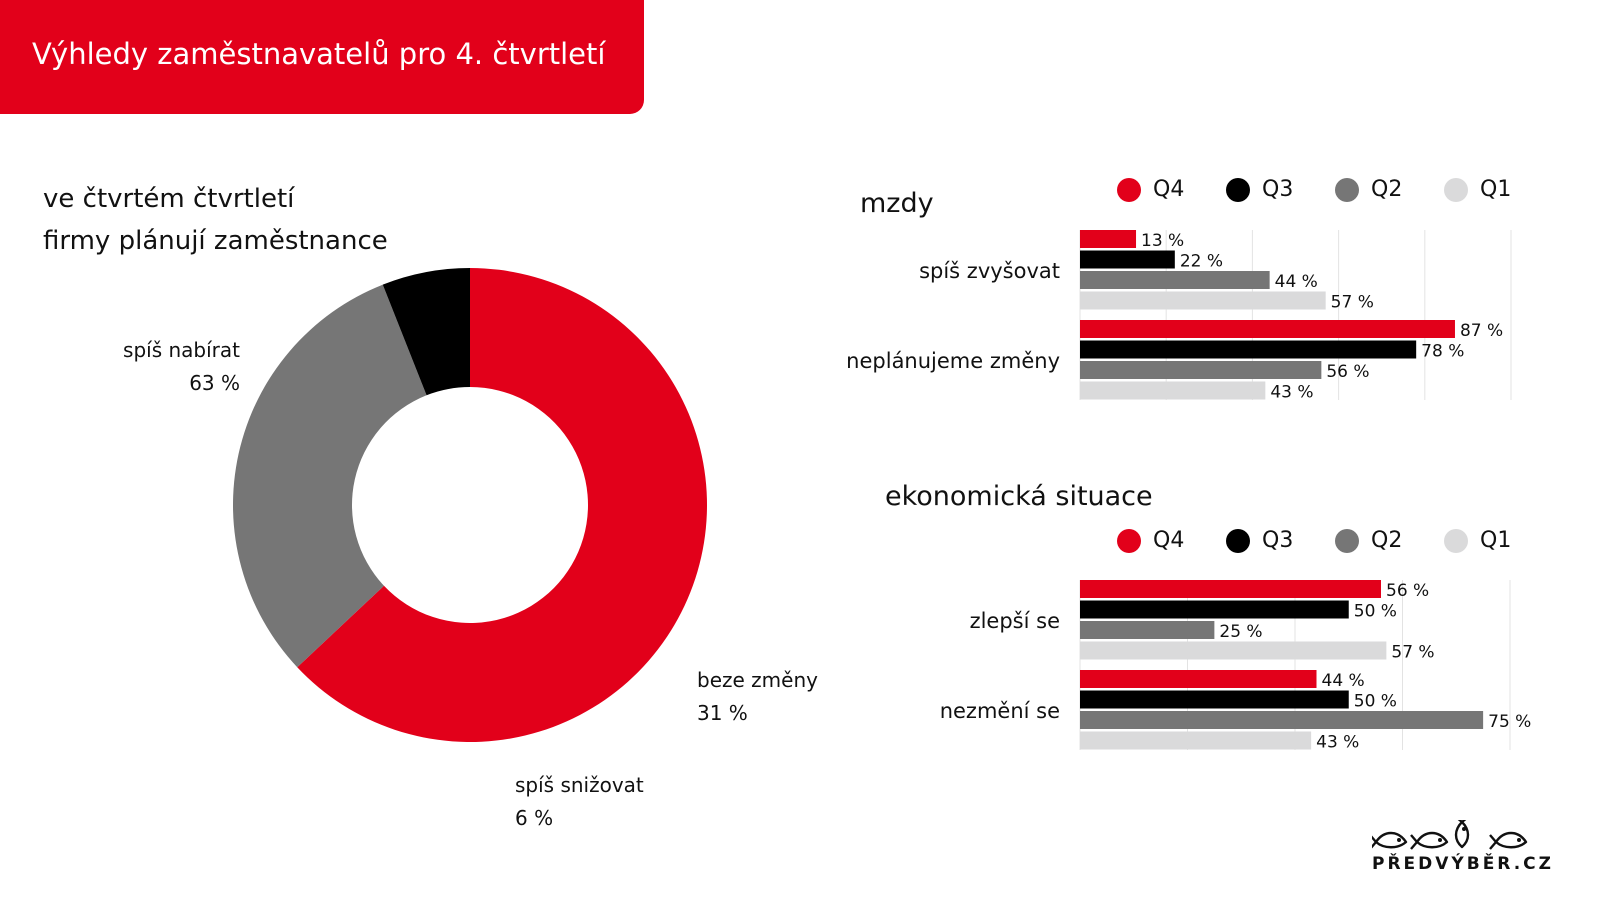 This screenshot has height=900, width=1600. I want to click on slice-label-value: 63 %, so click(214, 383).